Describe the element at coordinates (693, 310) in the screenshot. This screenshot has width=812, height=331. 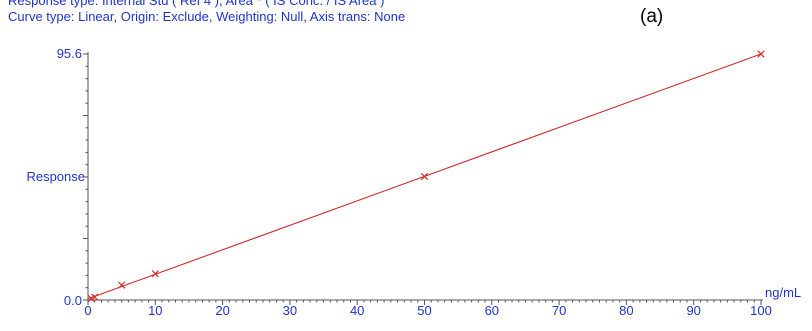
I see `x-tick-label: 90` at that location.